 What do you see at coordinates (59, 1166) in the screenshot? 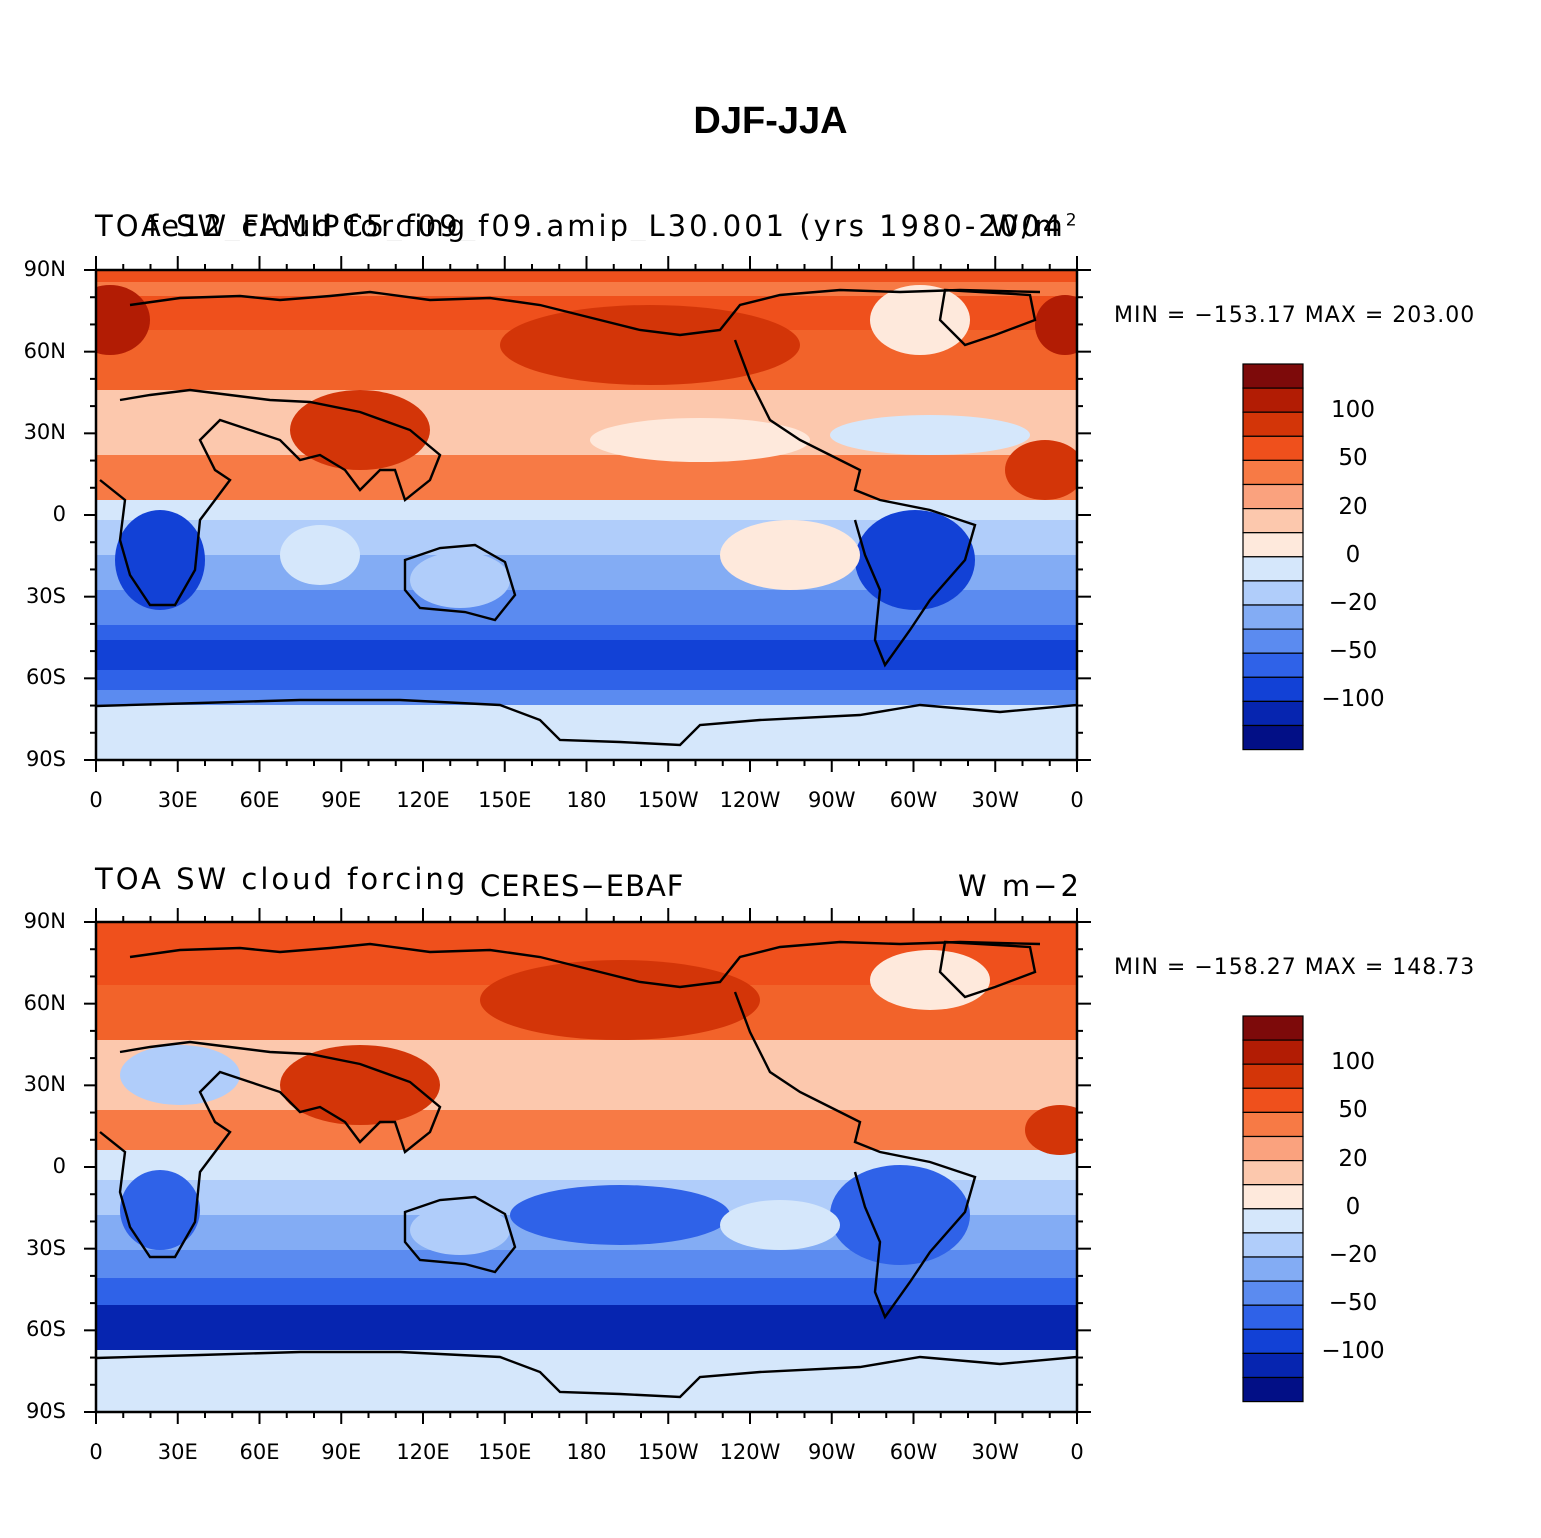
I see `lat-tick-label: 0` at bounding box center [59, 1166].